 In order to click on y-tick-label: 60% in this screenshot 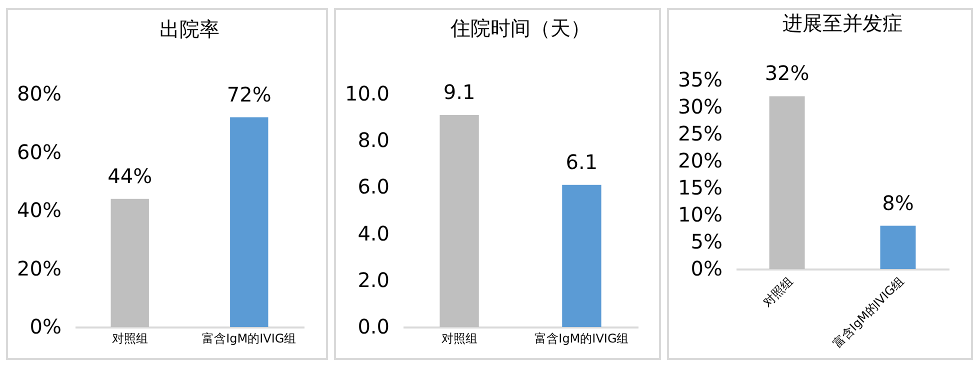, I will do `click(39, 152)`.